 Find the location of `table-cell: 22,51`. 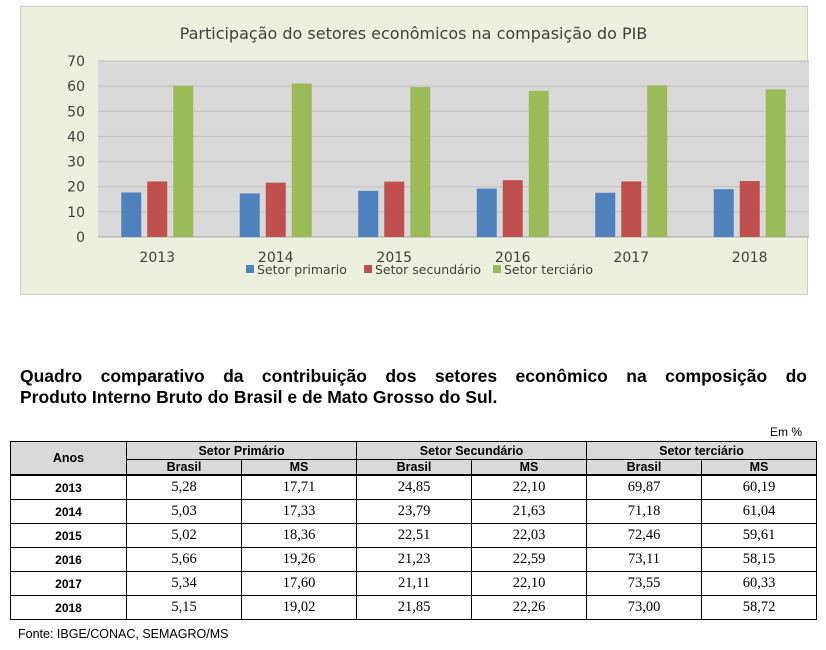

table-cell: 22,51 is located at coordinates (414, 535).